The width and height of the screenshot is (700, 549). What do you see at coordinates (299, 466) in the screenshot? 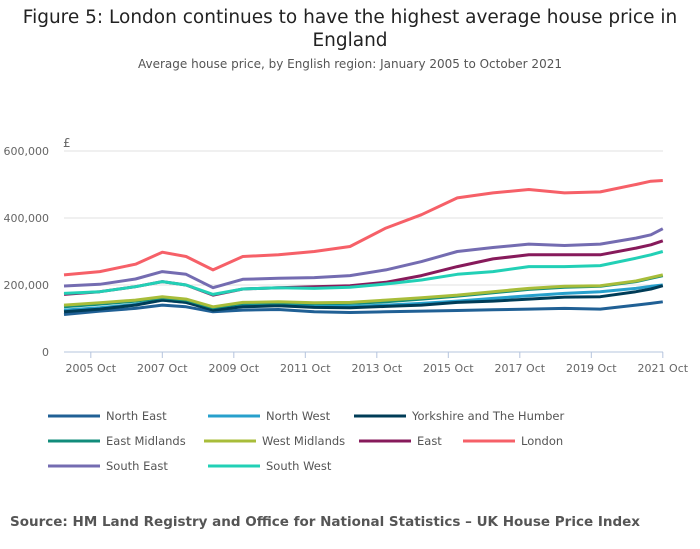
I see `legend-label: South West` at bounding box center [299, 466].